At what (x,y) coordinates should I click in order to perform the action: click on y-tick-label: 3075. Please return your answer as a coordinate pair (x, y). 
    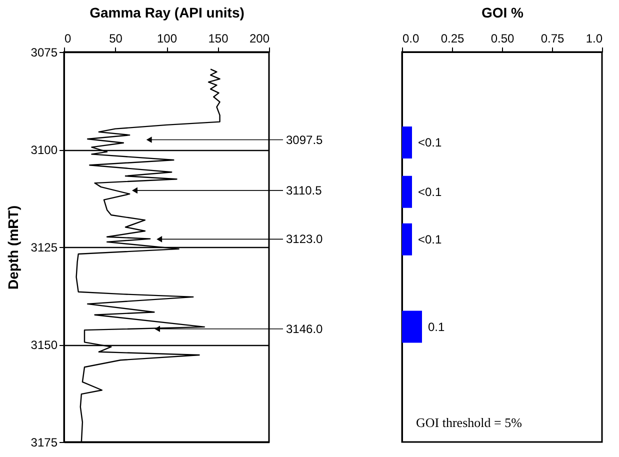
    Looking at the image, I should click on (44, 53).